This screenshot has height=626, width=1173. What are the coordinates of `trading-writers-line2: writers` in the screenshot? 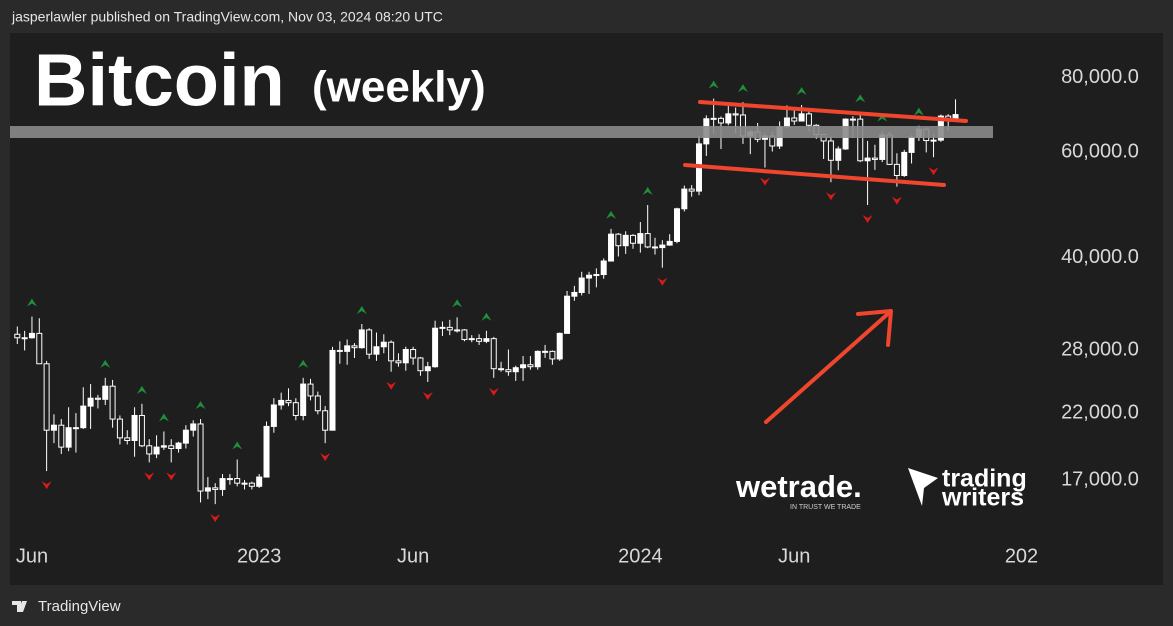 It's located at (982, 498).